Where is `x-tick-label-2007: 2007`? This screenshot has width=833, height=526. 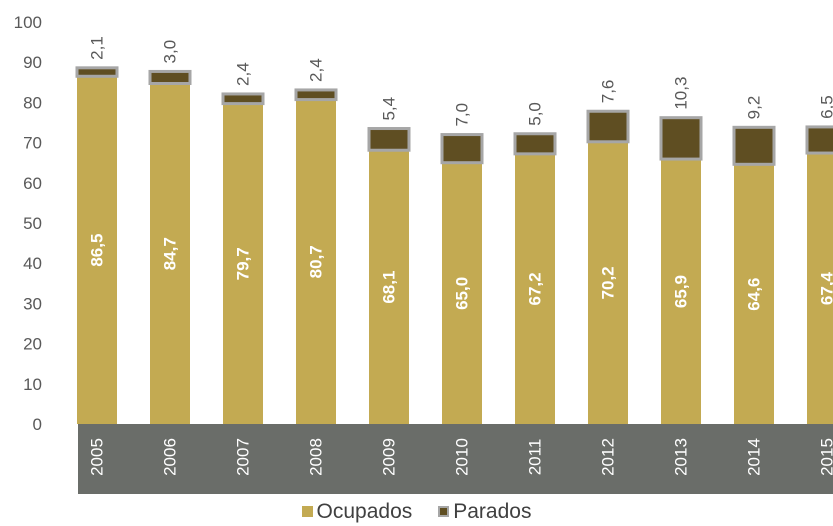 x-tick-label-2007: 2007 is located at coordinates (243, 457).